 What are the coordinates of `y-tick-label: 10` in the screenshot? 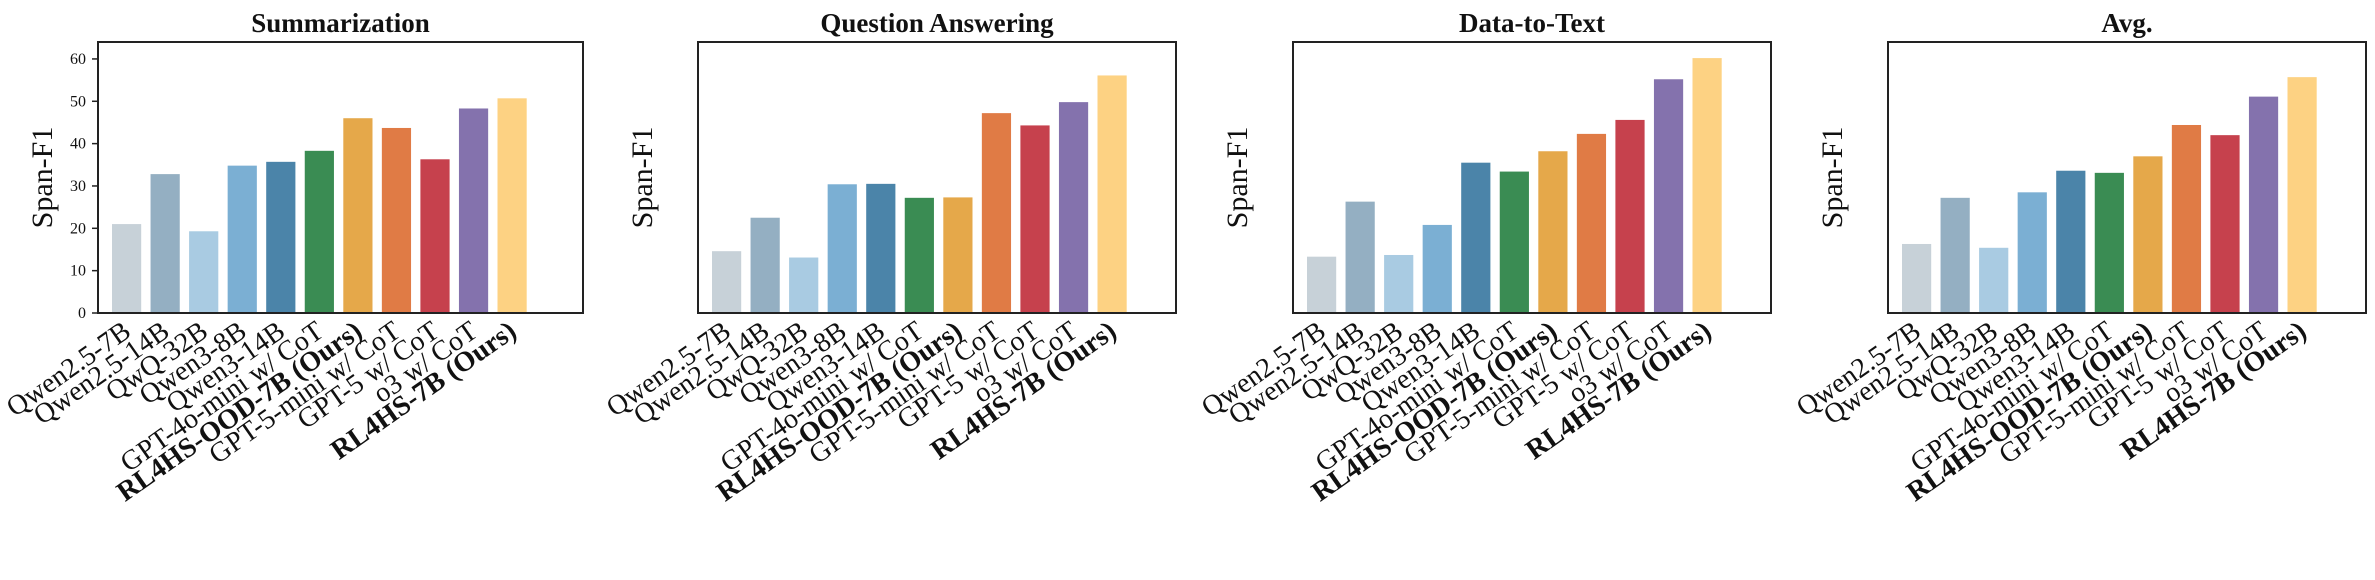 It's located at (78, 271).